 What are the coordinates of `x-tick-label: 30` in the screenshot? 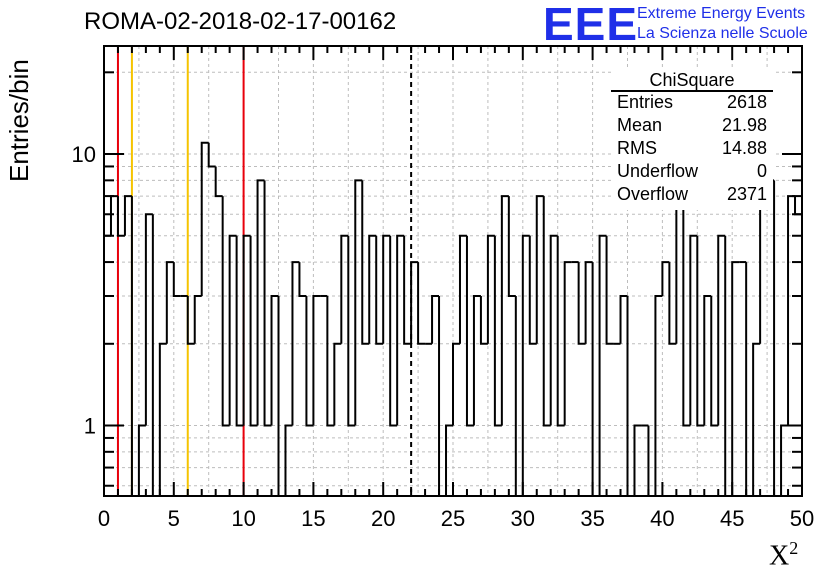 It's located at (523, 518).